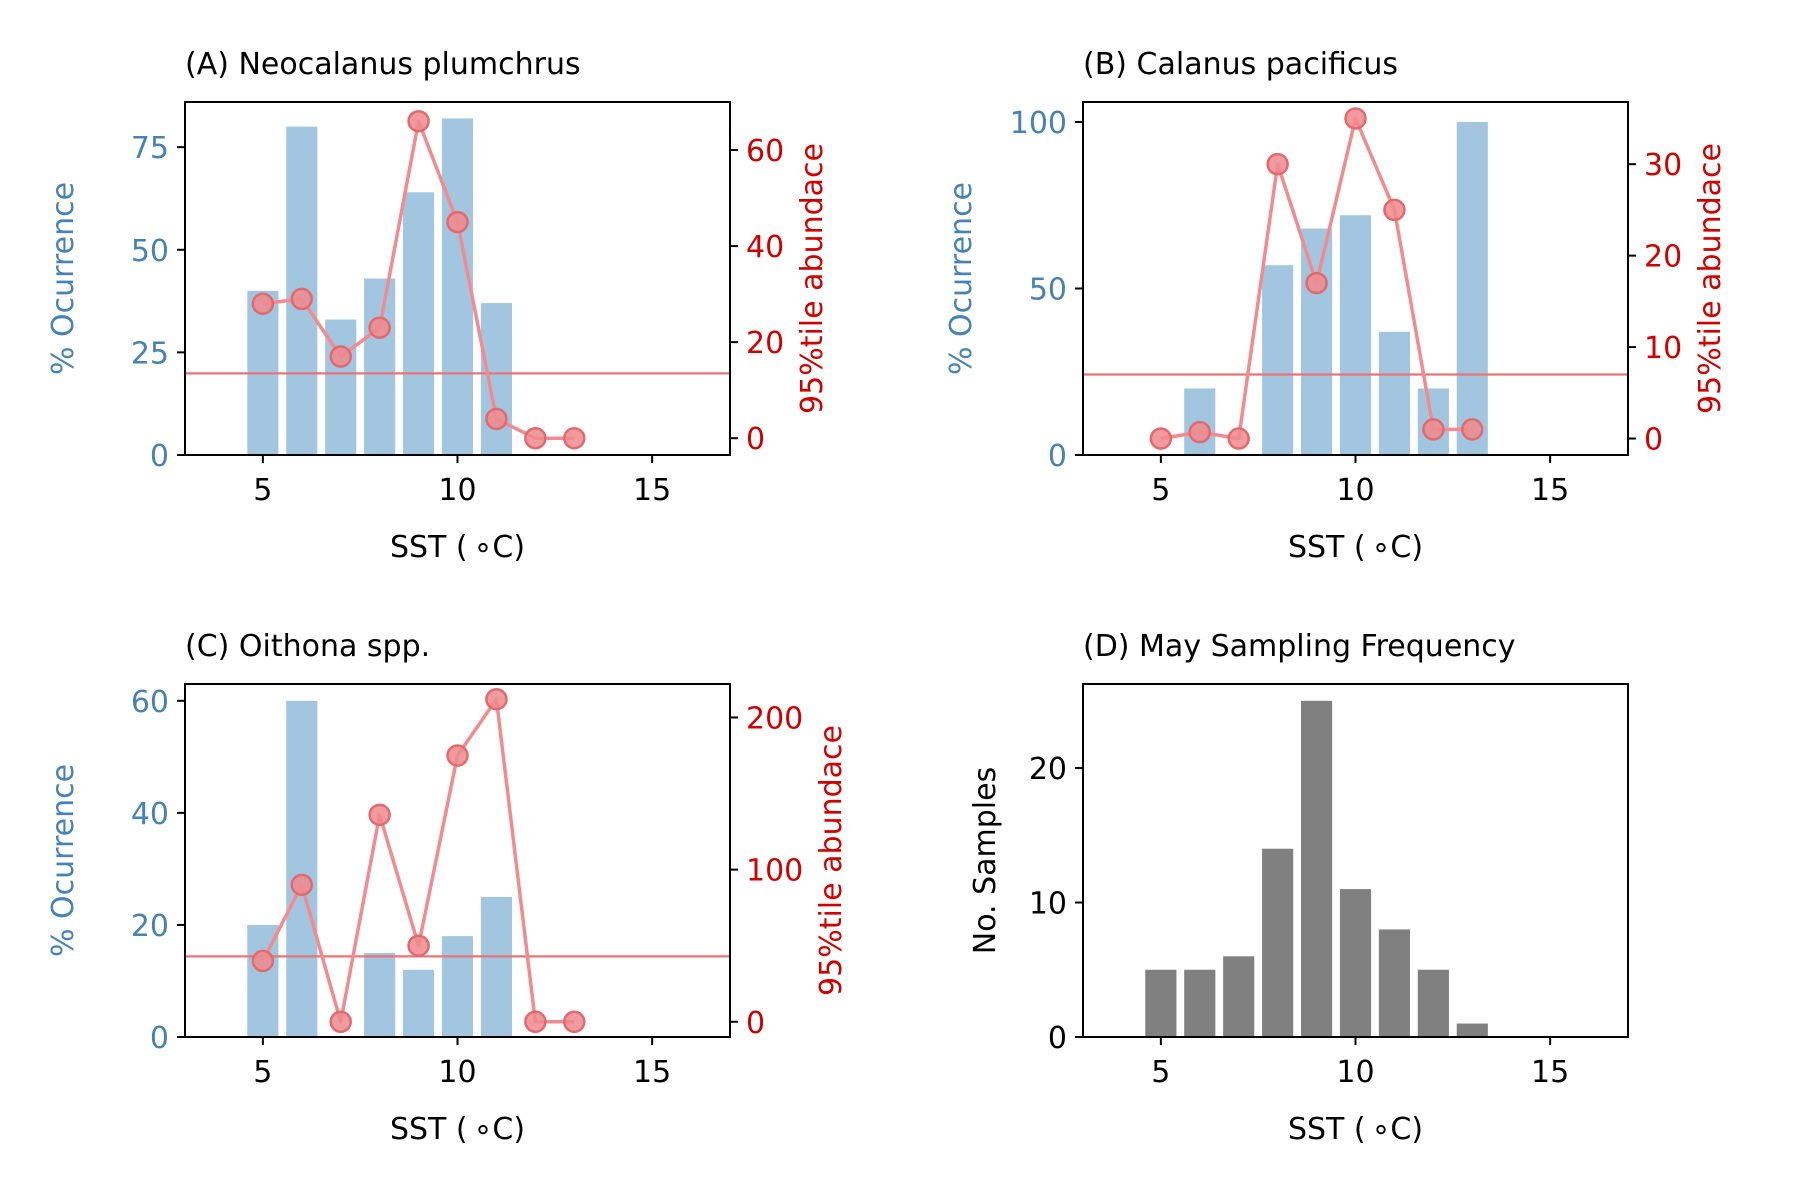  What do you see at coordinates (774, 871) in the screenshot?
I see `y2-tick-label: 100` at bounding box center [774, 871].